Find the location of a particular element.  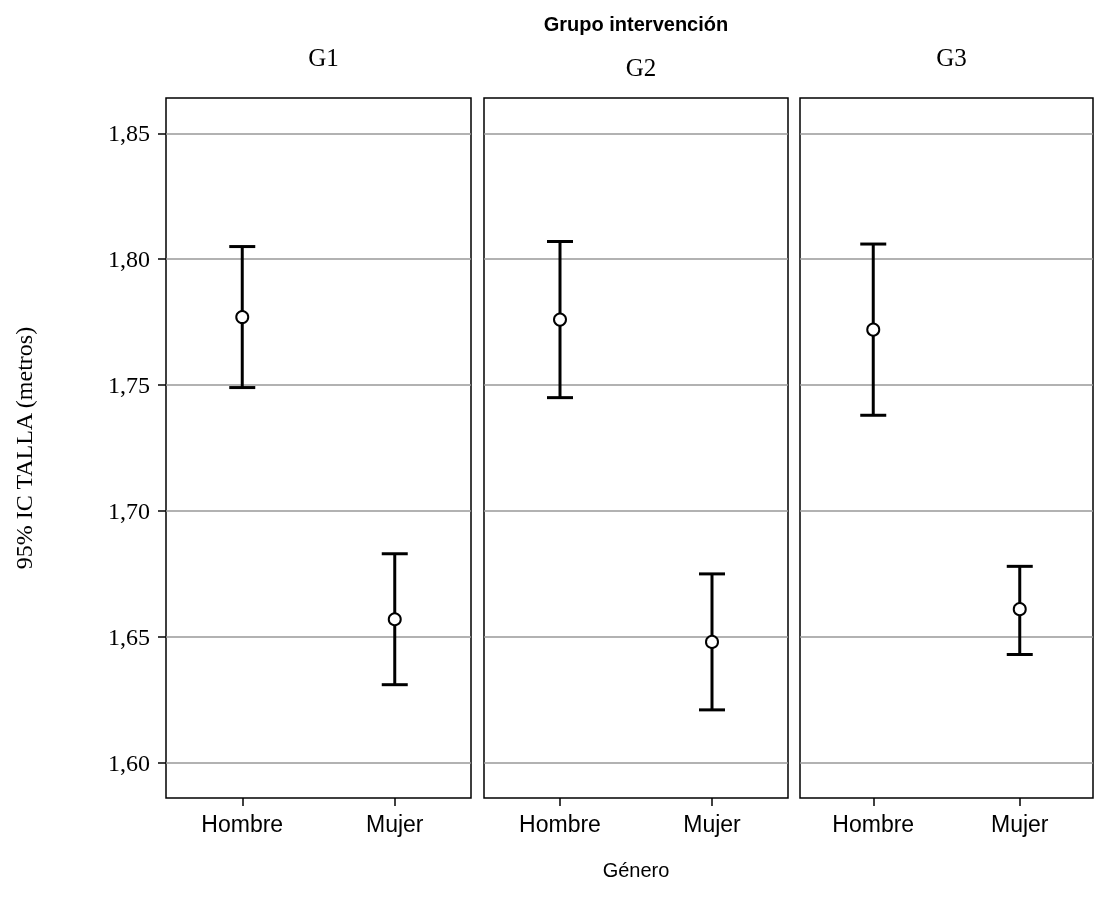

chart-title: G3 is located at coordinates (951, 57).